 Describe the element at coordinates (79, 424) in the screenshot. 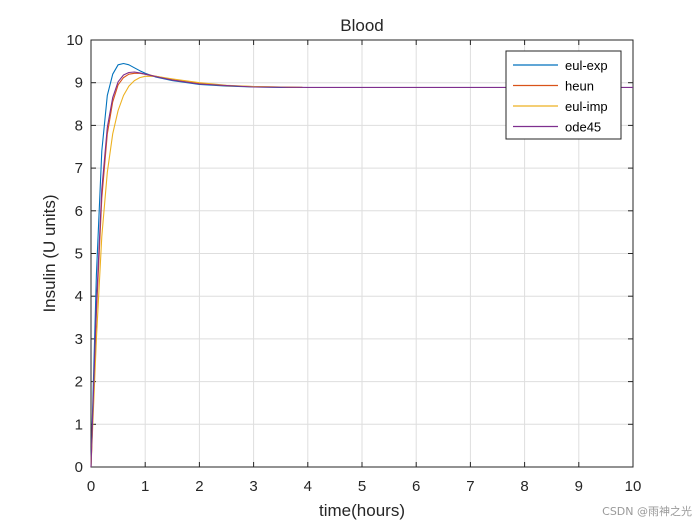

I see `y-tick-label: 1` at that location.